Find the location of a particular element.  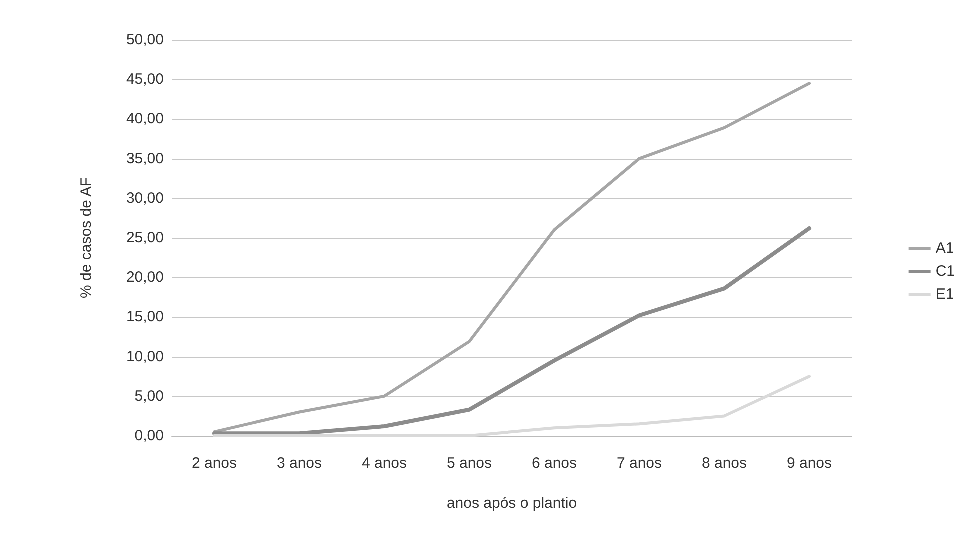

y-axis-title: % de casos de AF is located at coordinates (86, 238).